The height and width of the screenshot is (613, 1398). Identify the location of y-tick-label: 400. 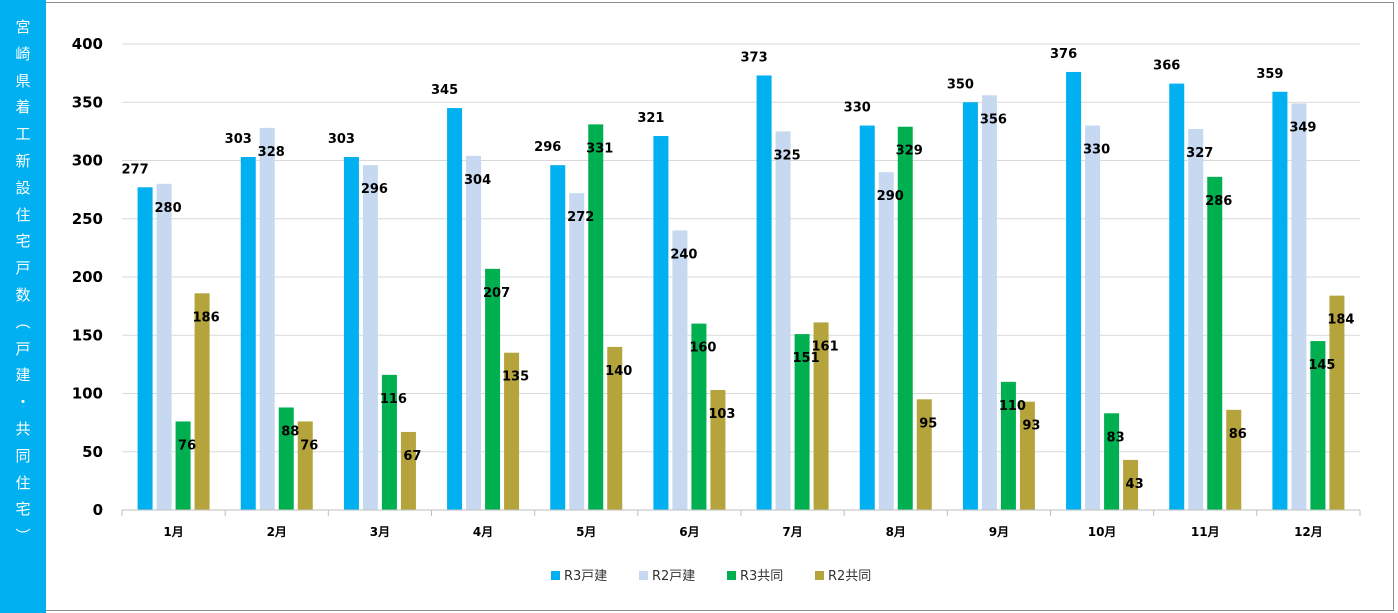
(87, 44).